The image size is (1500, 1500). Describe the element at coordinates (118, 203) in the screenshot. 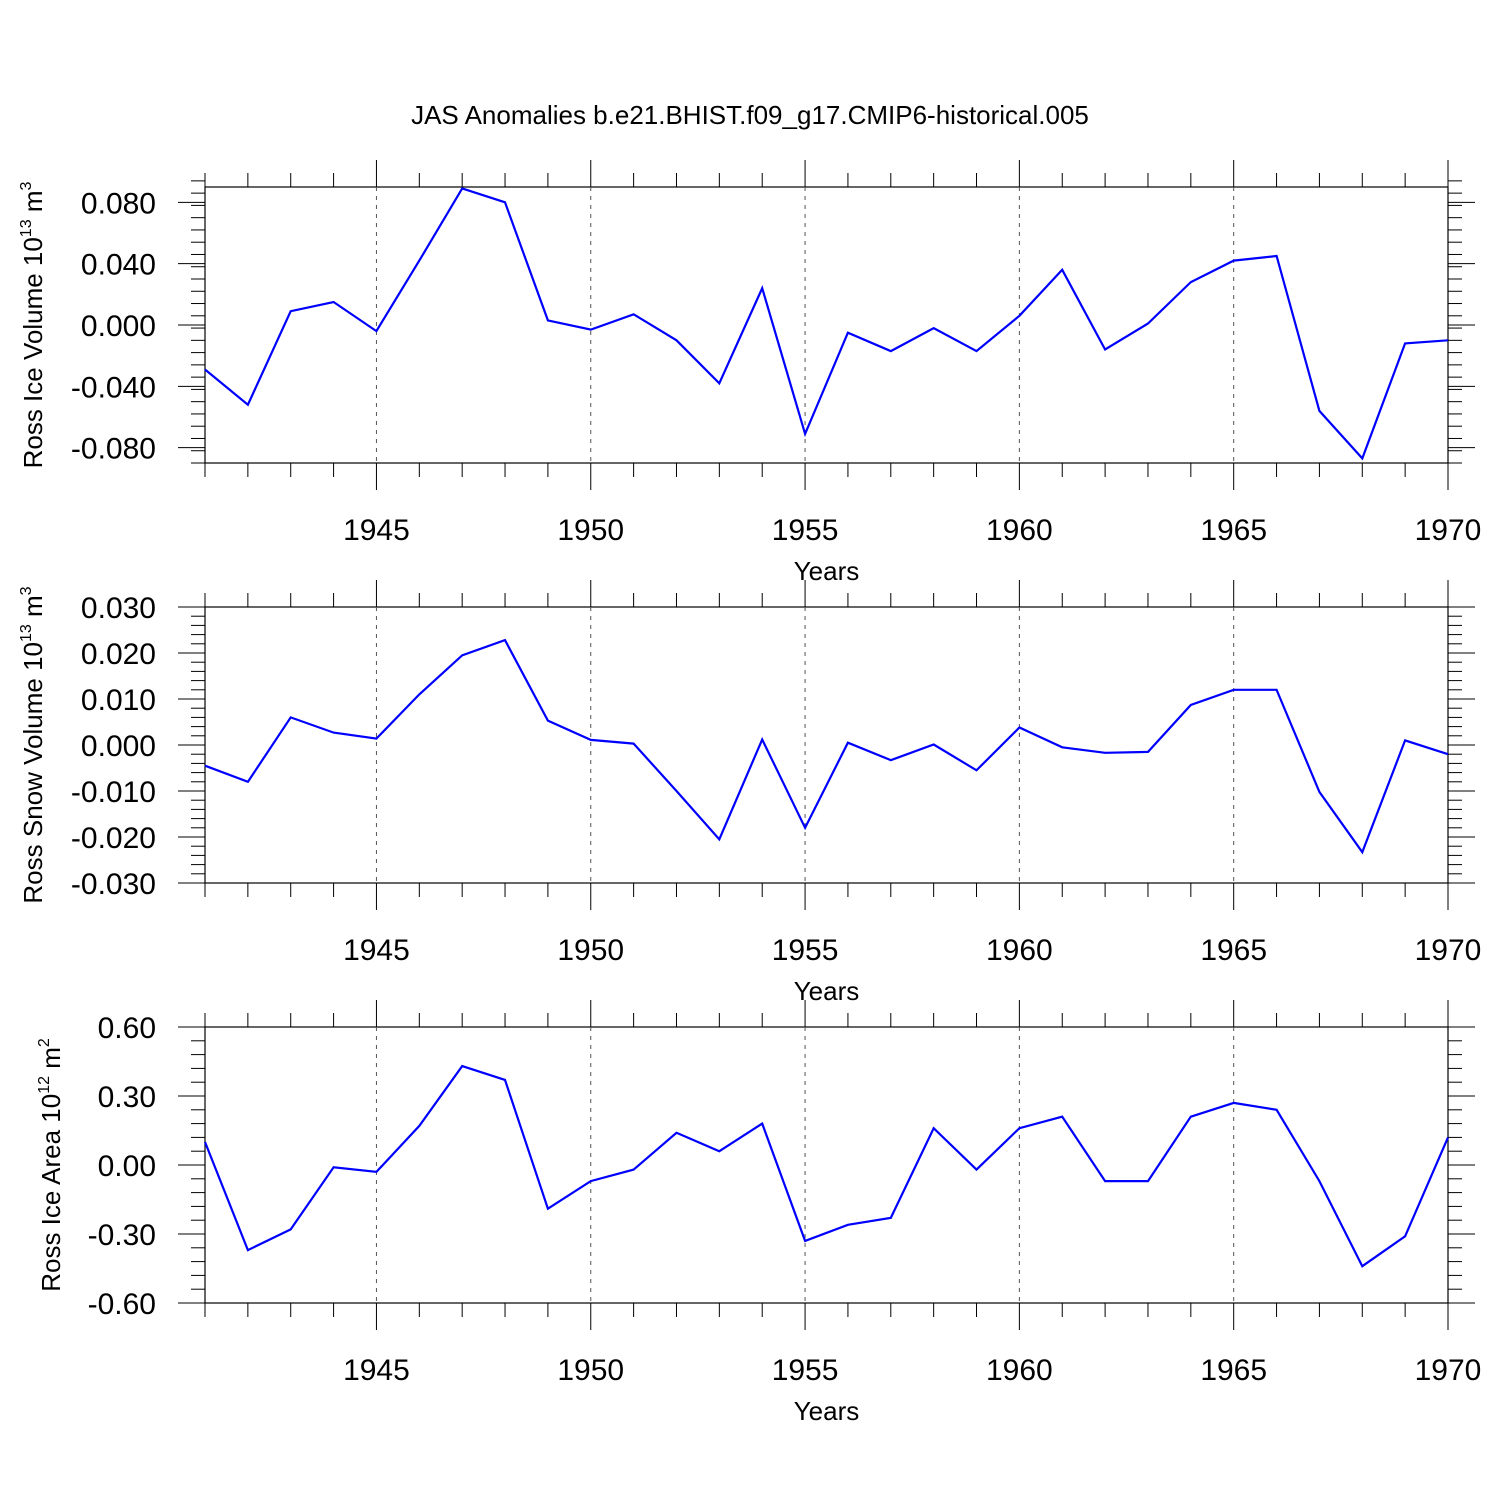

I see `y-tick-label: 0.080` at that location.